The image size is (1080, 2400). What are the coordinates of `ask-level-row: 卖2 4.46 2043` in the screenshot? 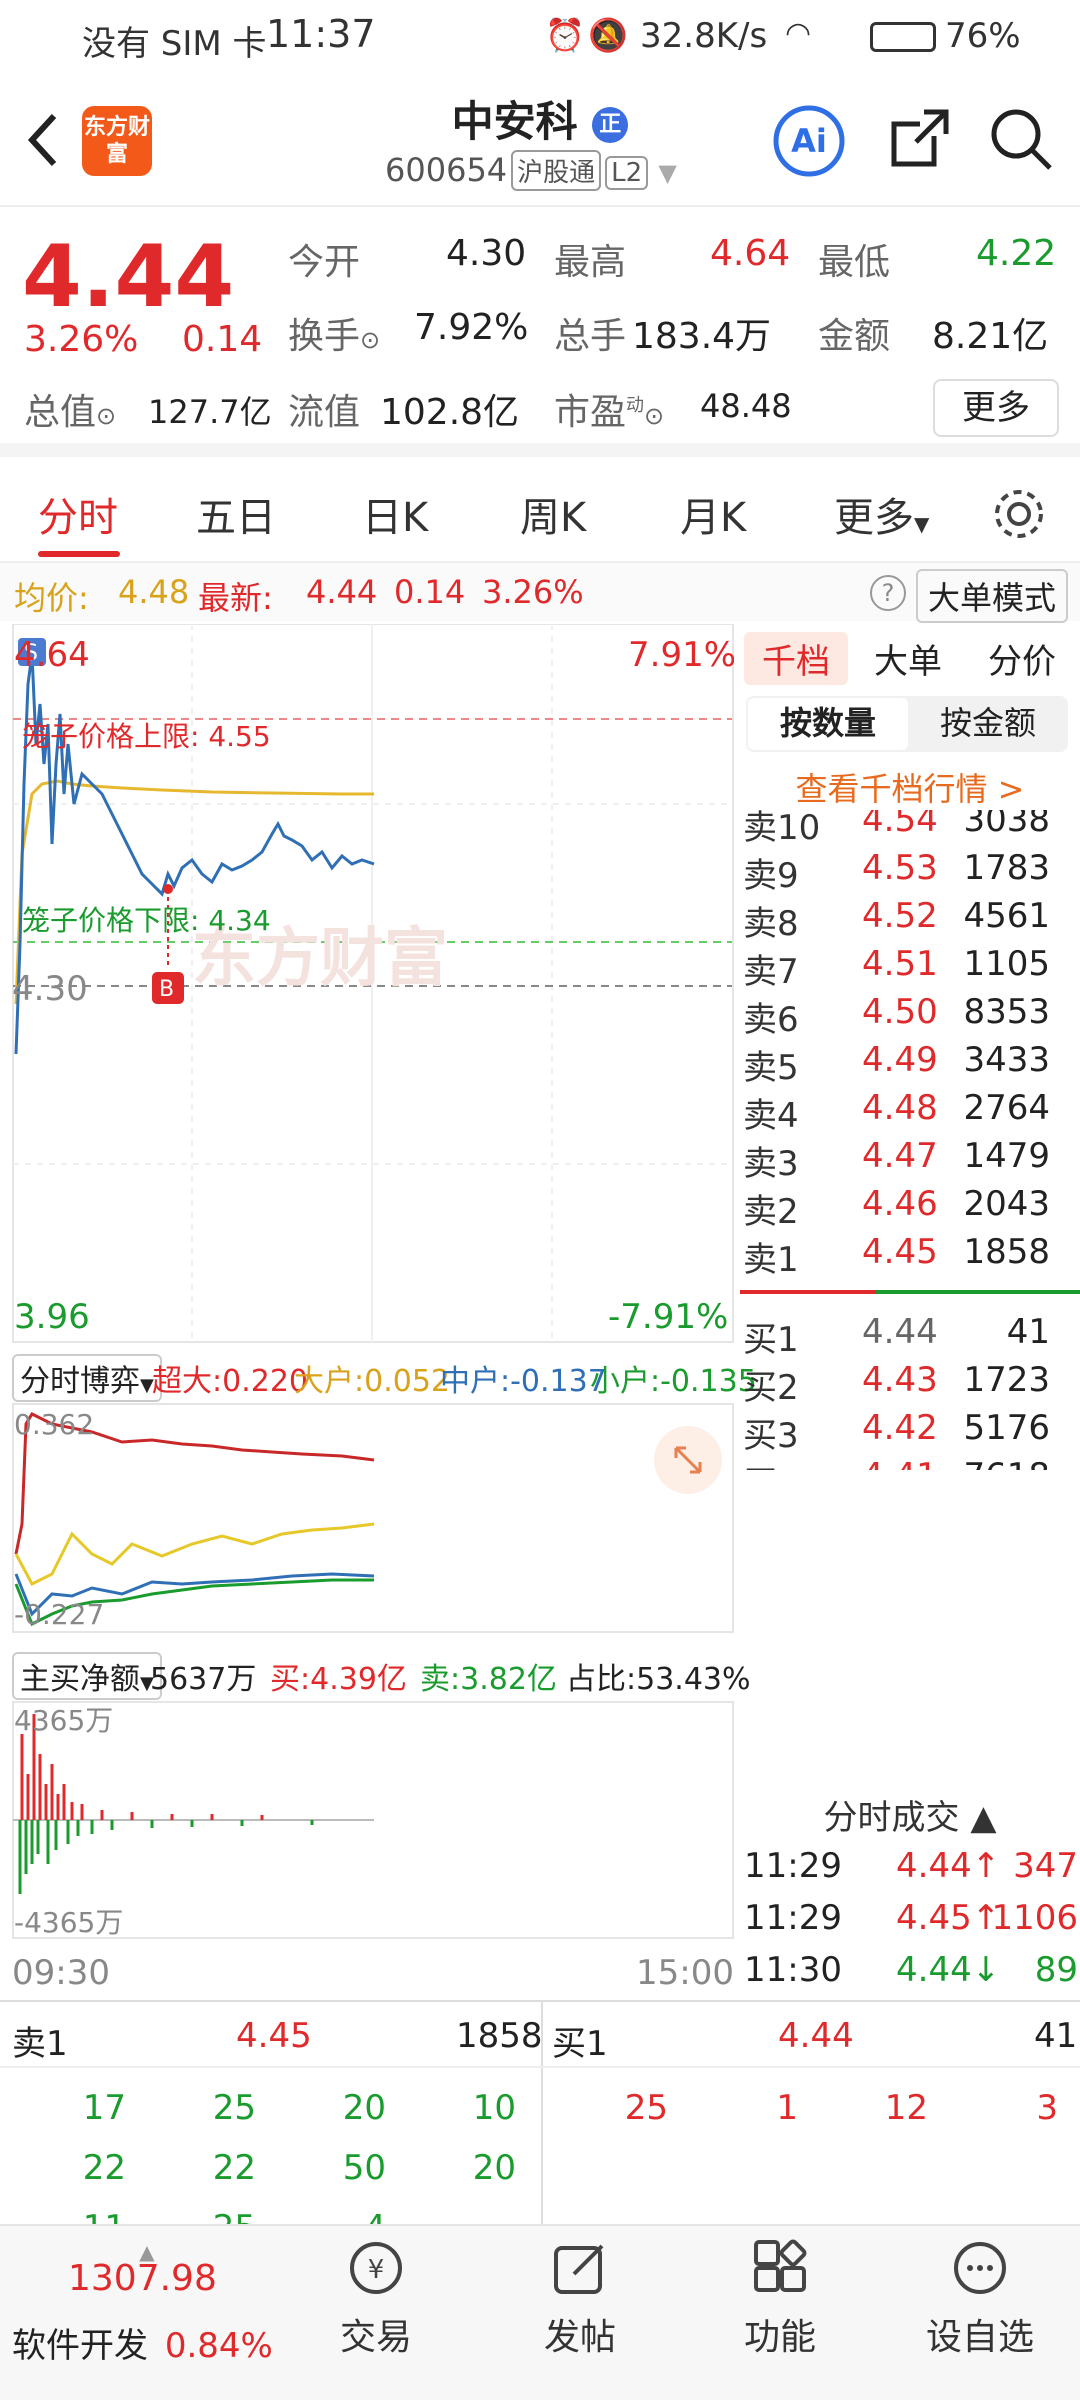 It's located at (910, 1206).